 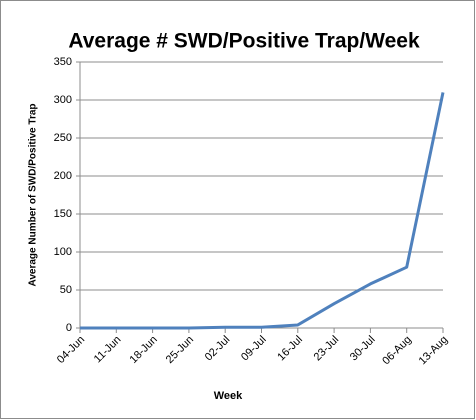 I want to click on y-tick-label: 50, so click(x=66, y=290).